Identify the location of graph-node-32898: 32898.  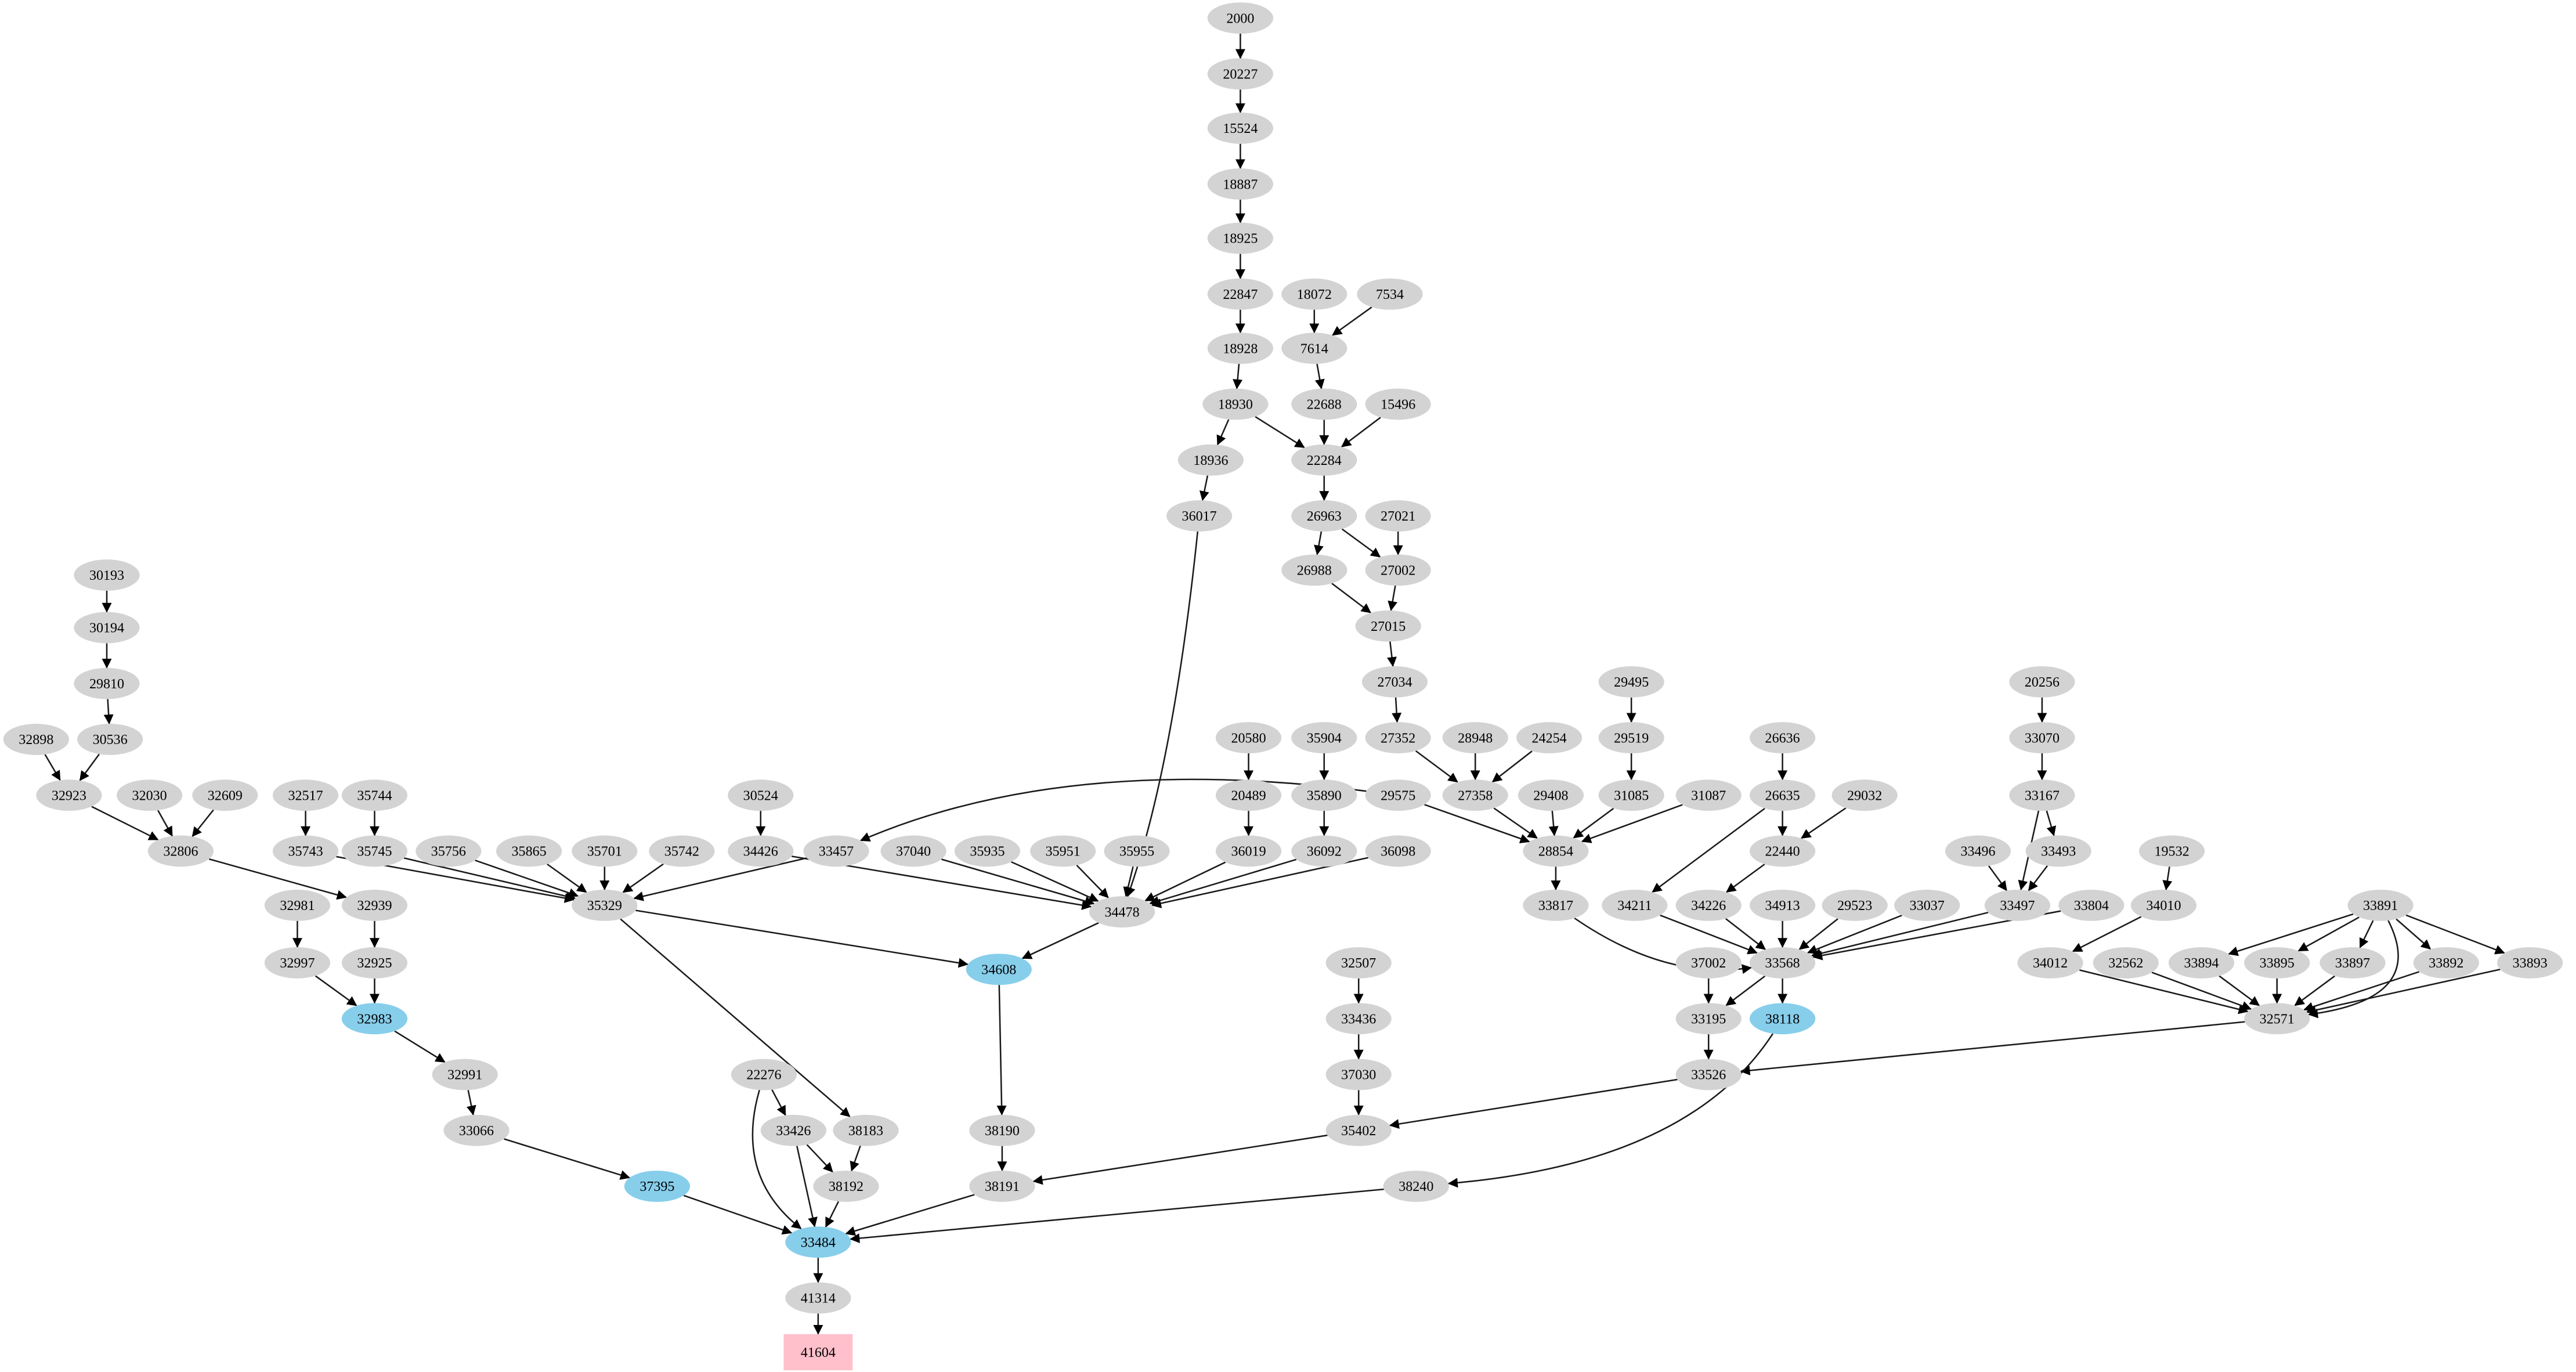
(36, 739).